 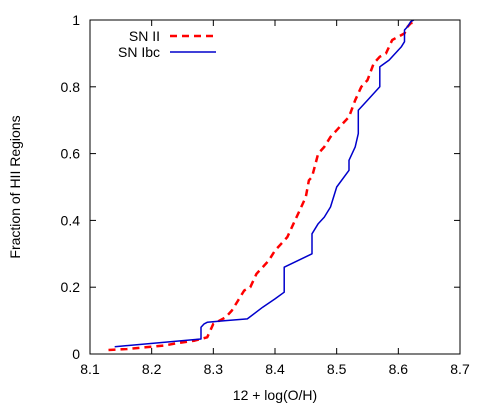 What do you see at coordinates (275, 395) in the screenshot?
I see `x-axis-label: 12 + log(O/H)` at bounding box center [275, 395].